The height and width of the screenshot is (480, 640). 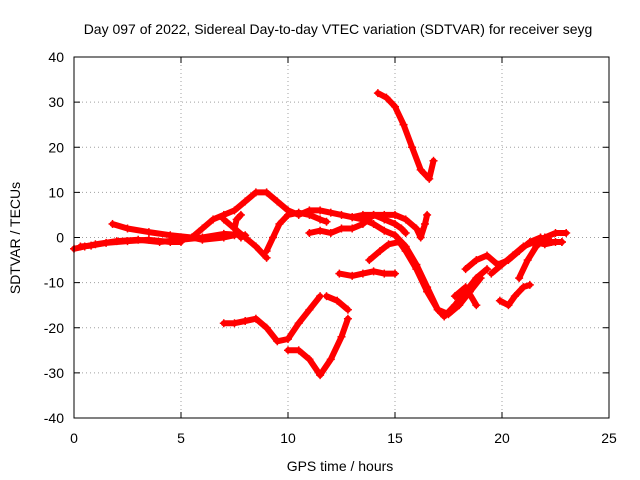 I want to click on series-line-arc-l, so click(x=390, y=226).